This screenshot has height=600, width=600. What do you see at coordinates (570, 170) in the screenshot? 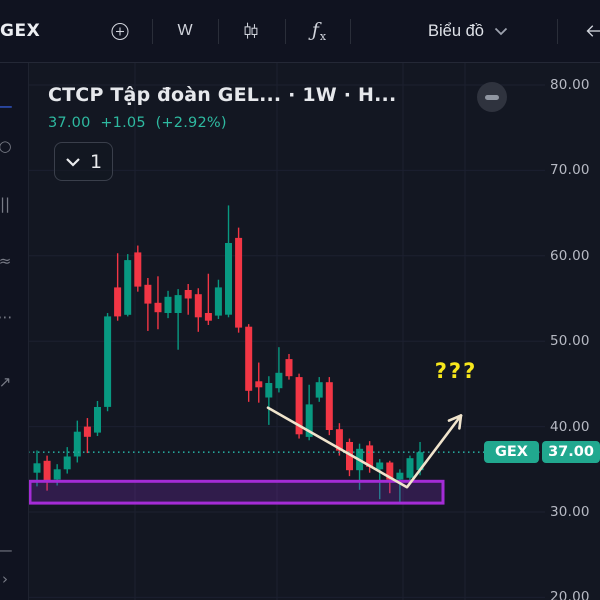
I see `price-axis-label: 70.00` at bounding box center [570, 170].